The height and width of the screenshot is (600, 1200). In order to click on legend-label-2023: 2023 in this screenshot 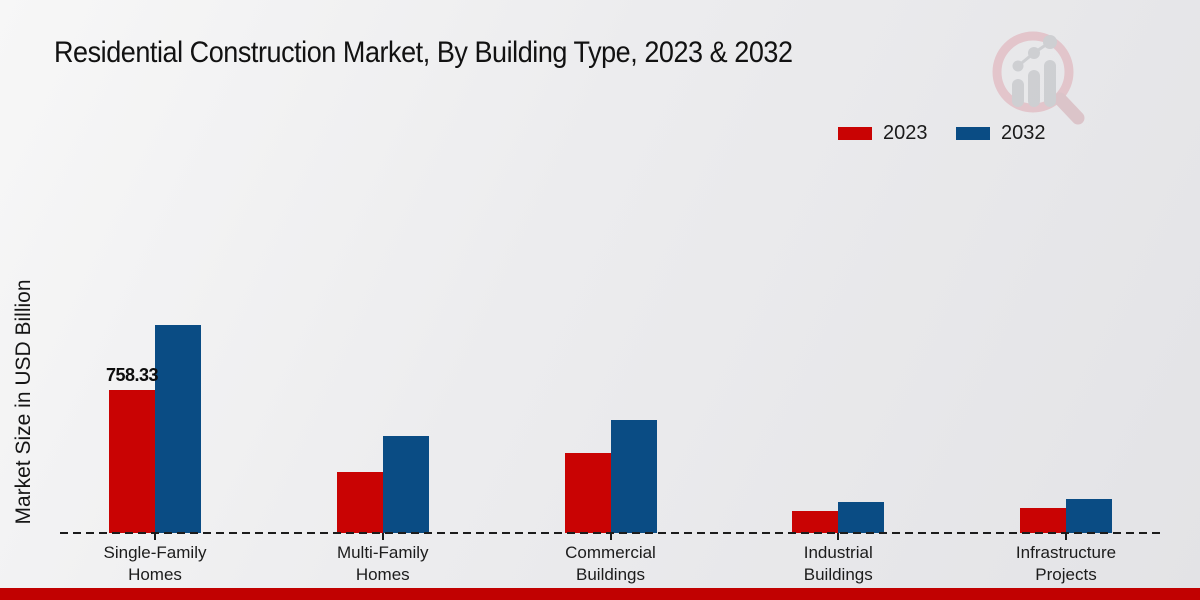, I will do `click(905, 133)`.